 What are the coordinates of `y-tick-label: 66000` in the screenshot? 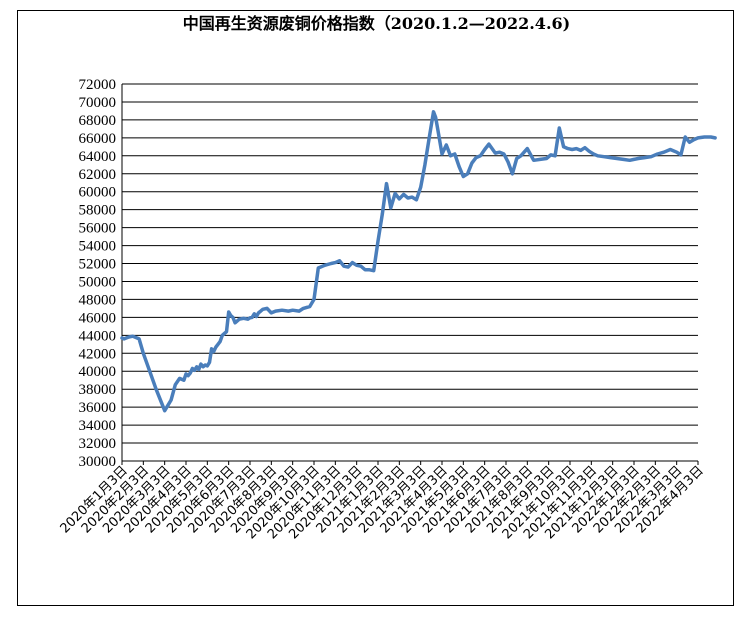 It's located at (98, 139).